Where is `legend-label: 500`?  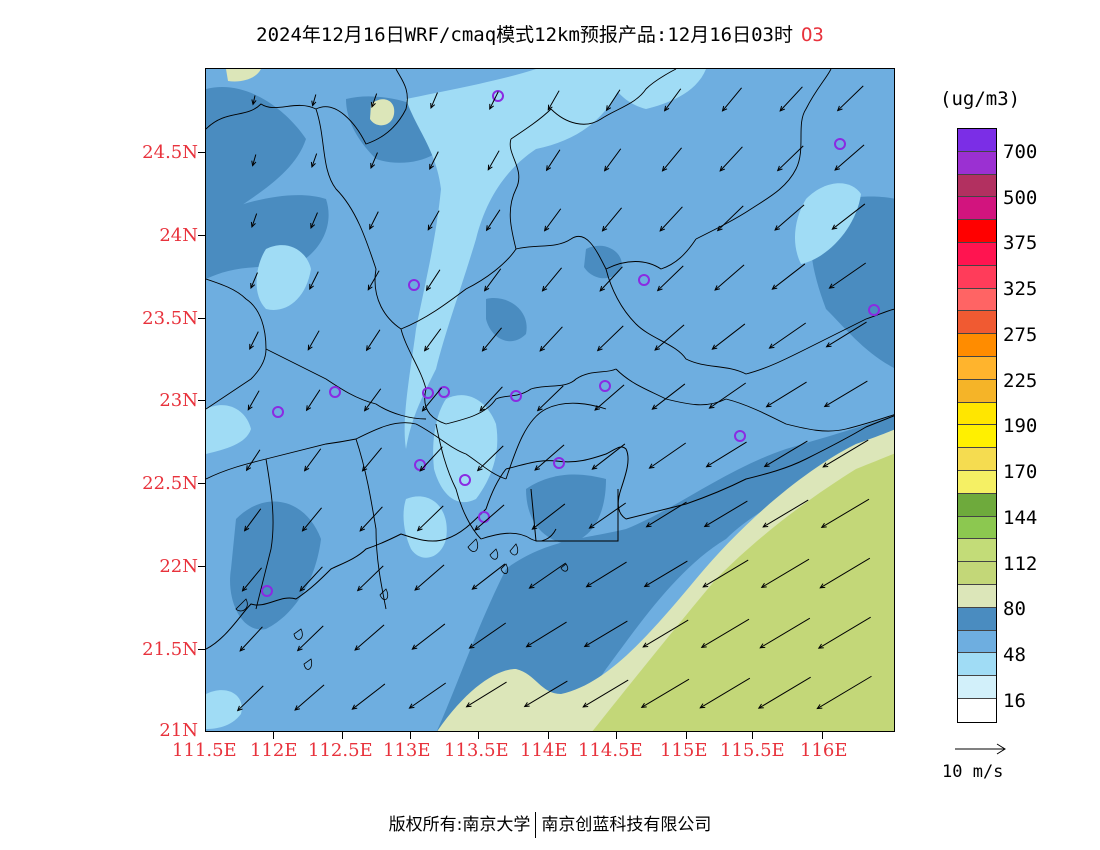
legend-label: 500 is located at coordinates (1020, 198).